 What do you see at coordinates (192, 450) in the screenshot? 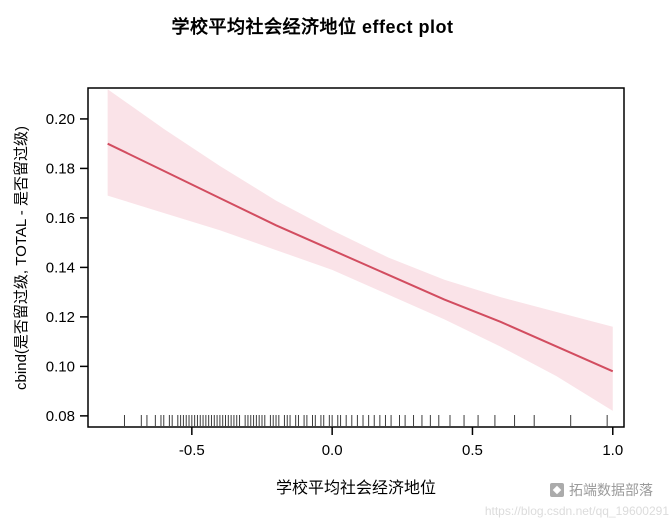
I see `x-tick-label: -0.5` at bounding box center [192, 450].